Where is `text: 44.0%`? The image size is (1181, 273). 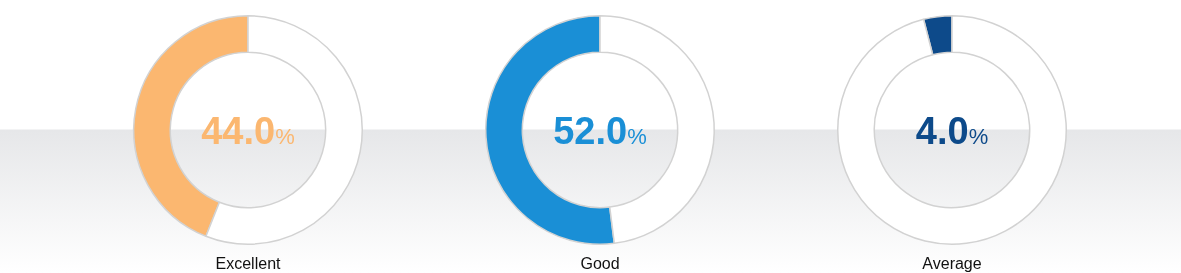
text: 44.0% is located at coordinates (248, 131).